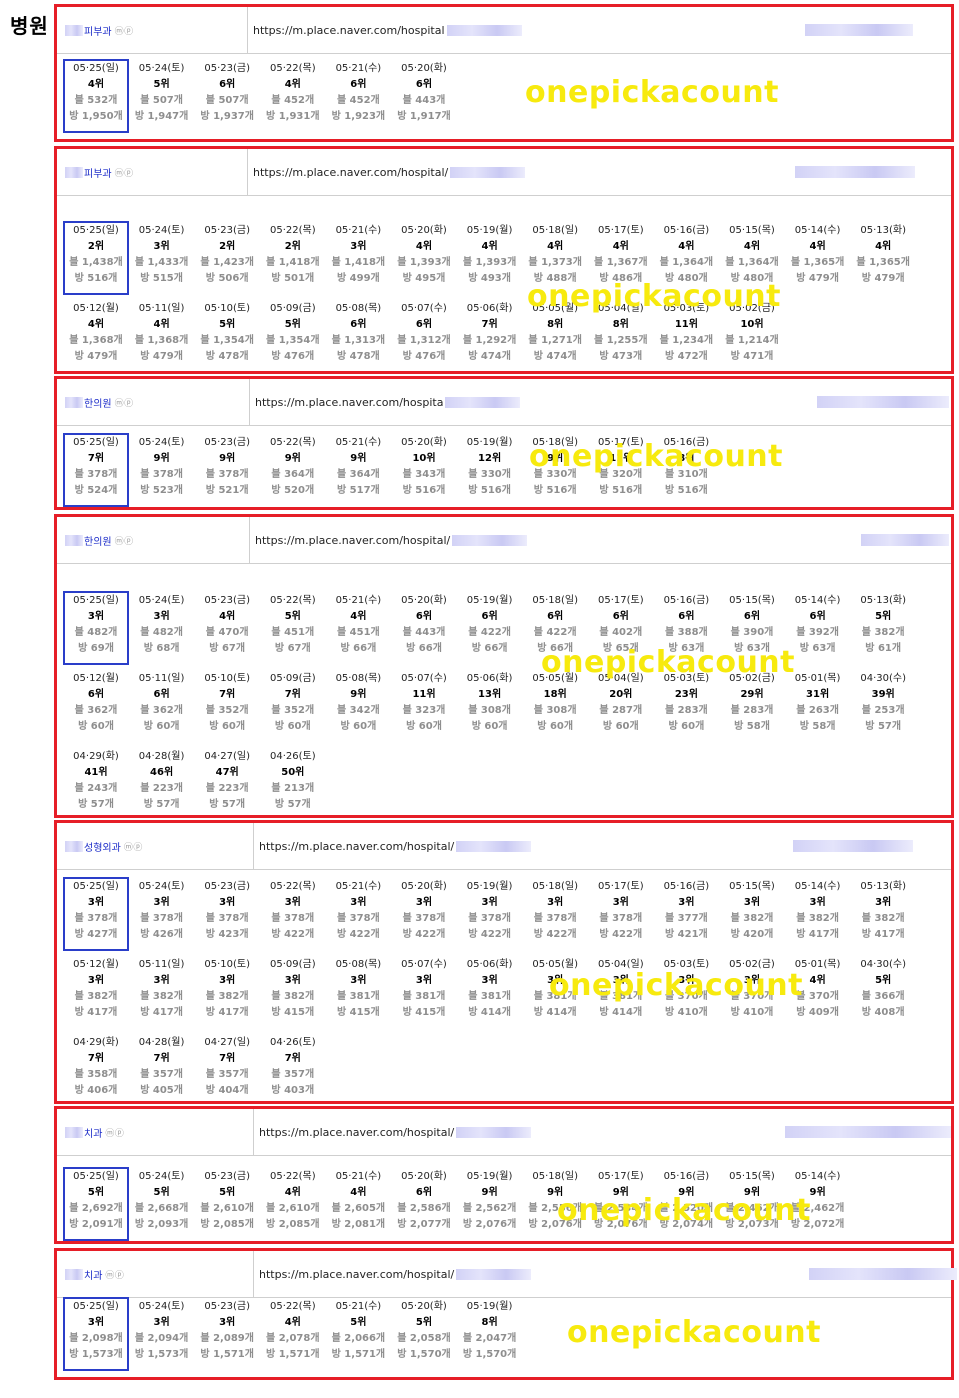 Image resolution: width=959 pixels, height=1398 pixels. Describe the element at coordinates (293, 470) in the screenshot. I see `rank-day-cell: 05·22(목) 9위 블 364개 방 520개` at that location.